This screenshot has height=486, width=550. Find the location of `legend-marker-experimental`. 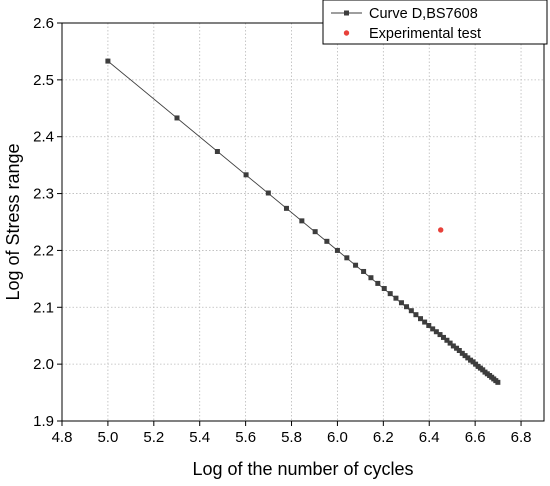

legend-marker-experimental is located at coordinates (346, 33).